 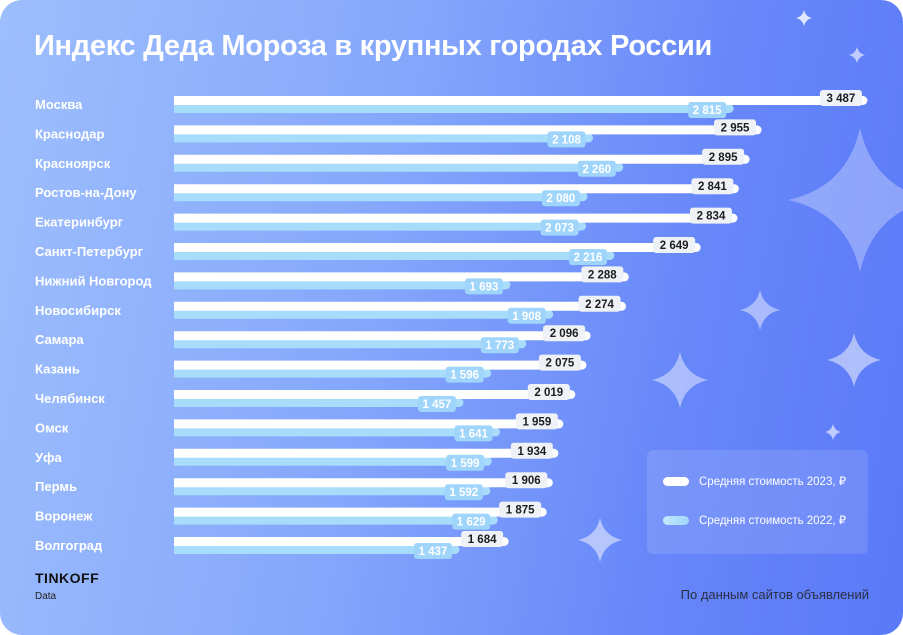 I want to click on value-label-2022: 1 592, so click(x=463, y=493).